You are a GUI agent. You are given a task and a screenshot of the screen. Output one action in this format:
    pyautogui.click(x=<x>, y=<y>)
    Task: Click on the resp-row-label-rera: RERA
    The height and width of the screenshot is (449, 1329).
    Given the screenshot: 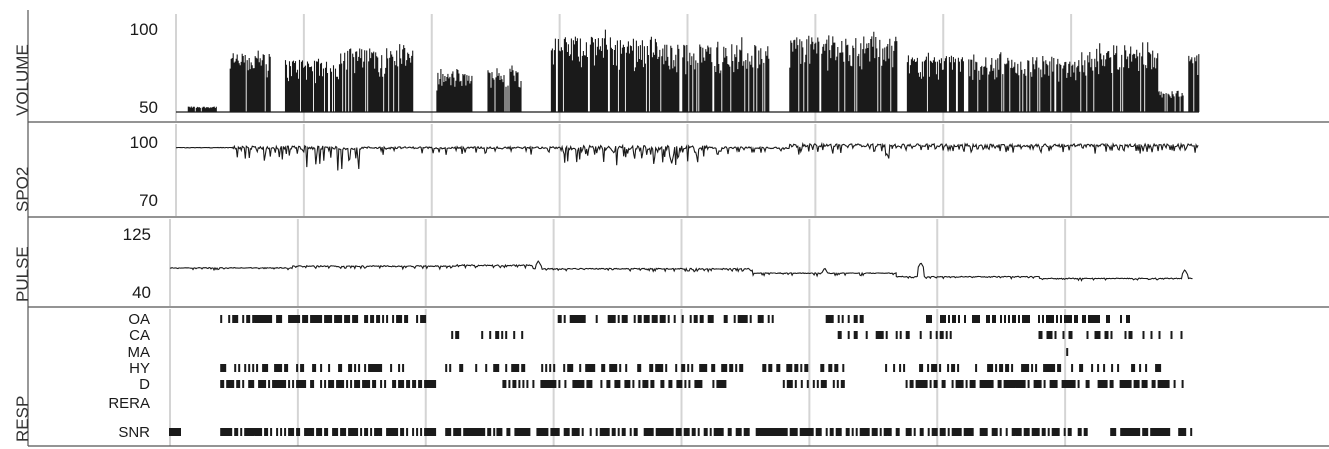 What is the action you would take?
    pyautogui.click(x=129, y=403)
    